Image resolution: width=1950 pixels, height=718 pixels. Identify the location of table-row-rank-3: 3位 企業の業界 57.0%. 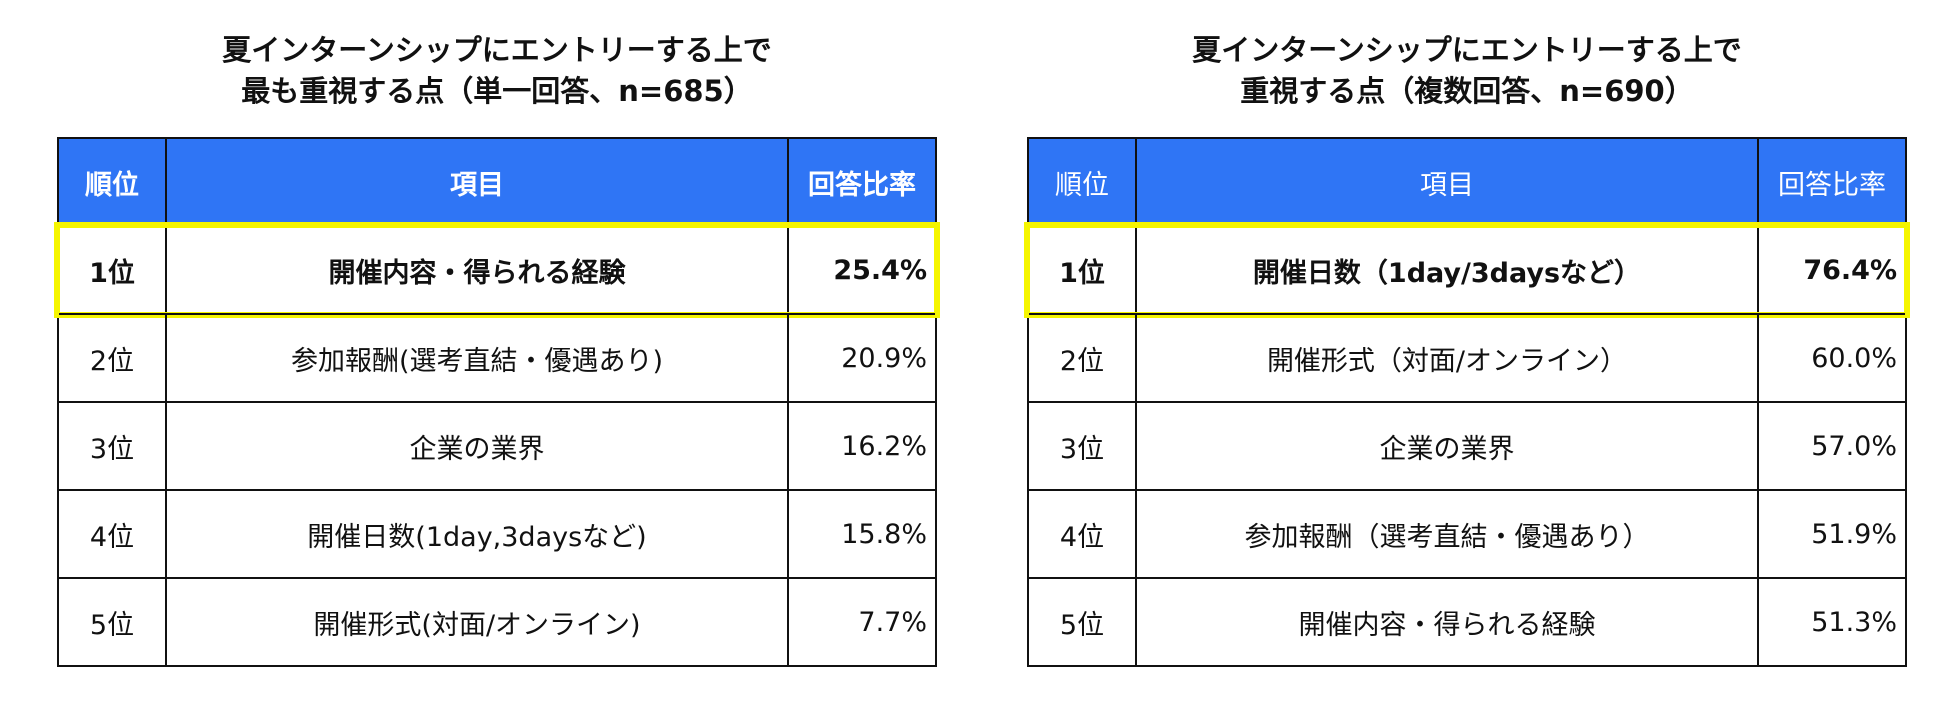
(1467, 445).